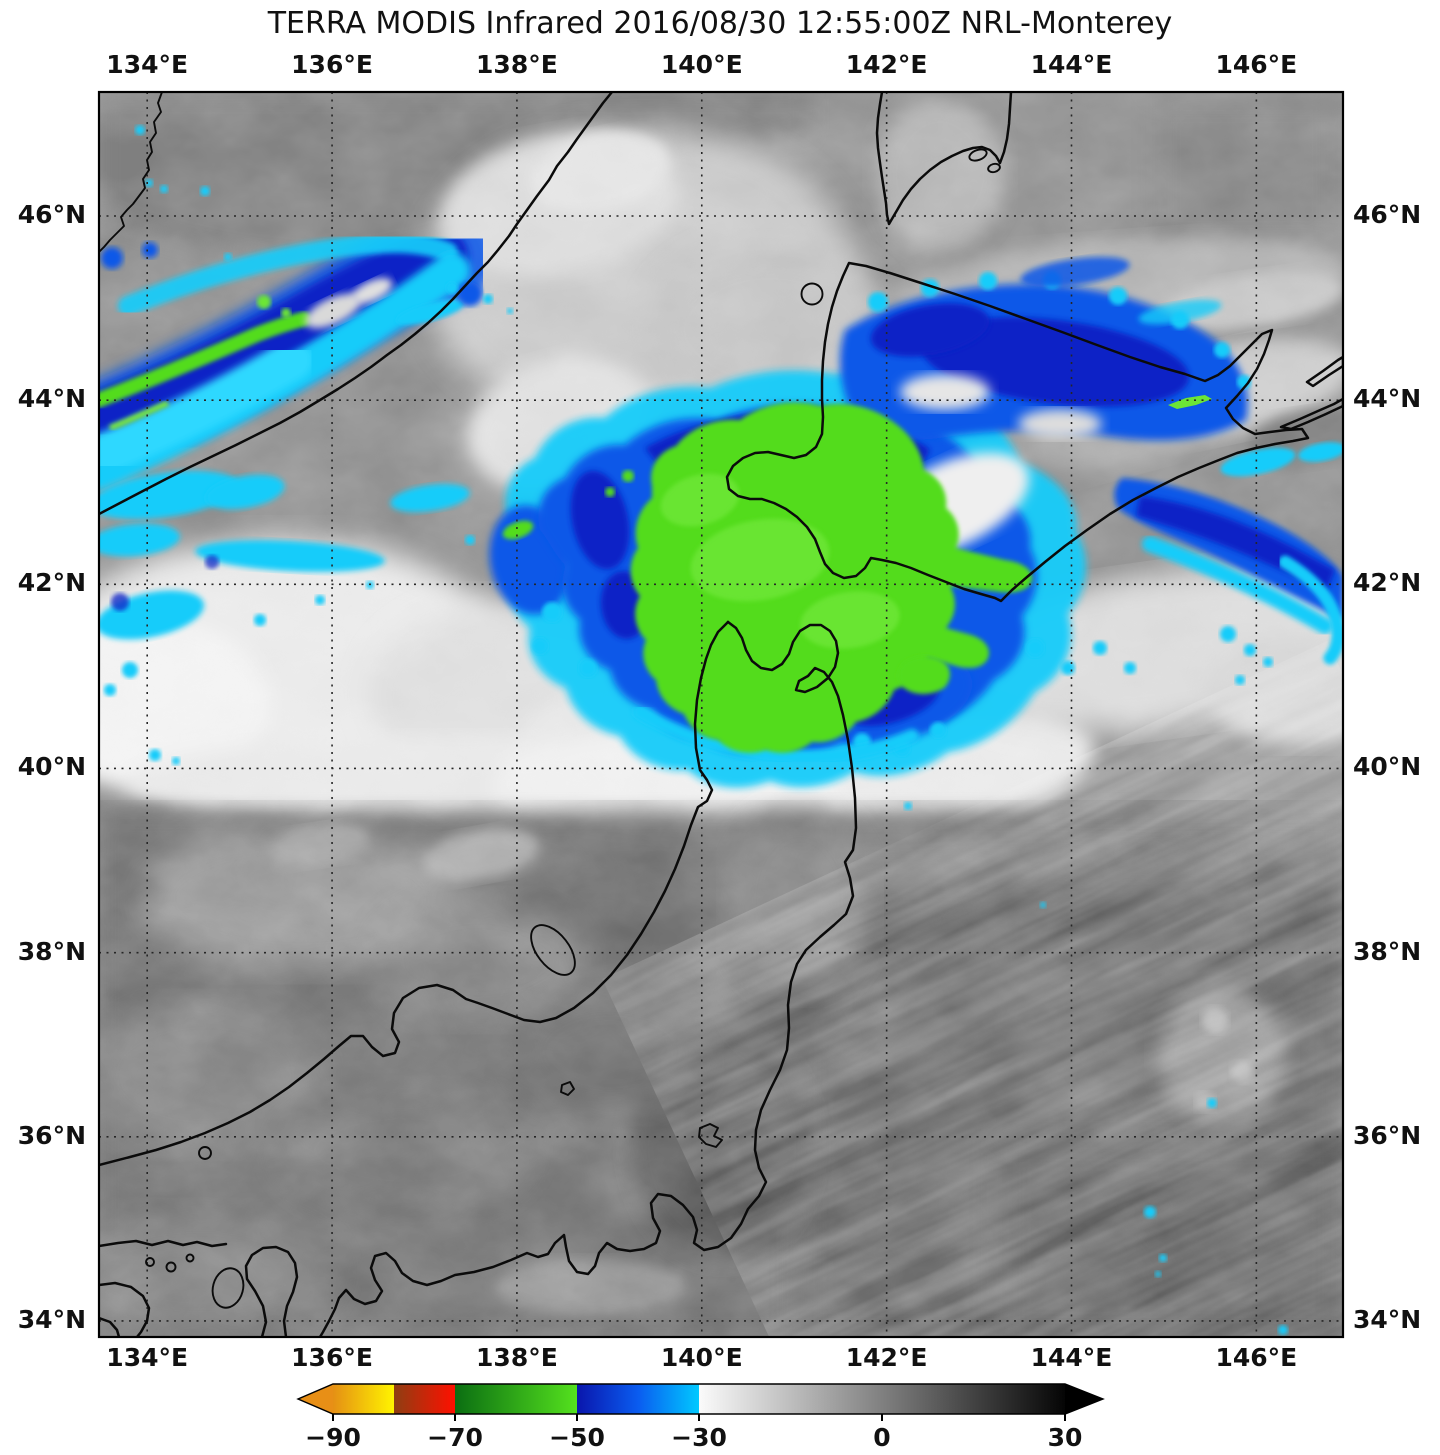 Image resolution: width=1440 pixels, height=1455 pixels. Describe the element at coordinates (567, 1088) in the screenshot. I see `mountain-lake` at that location.